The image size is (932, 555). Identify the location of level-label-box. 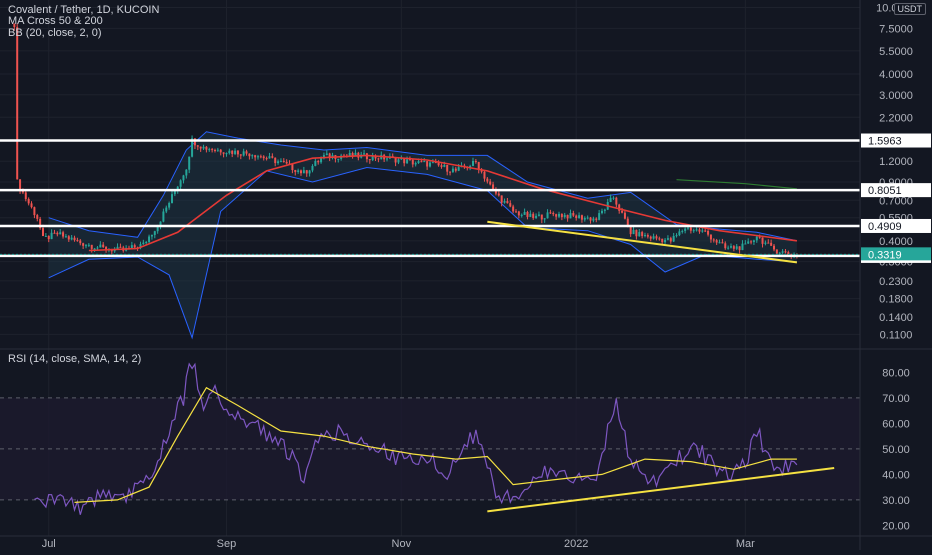
(896, 140).